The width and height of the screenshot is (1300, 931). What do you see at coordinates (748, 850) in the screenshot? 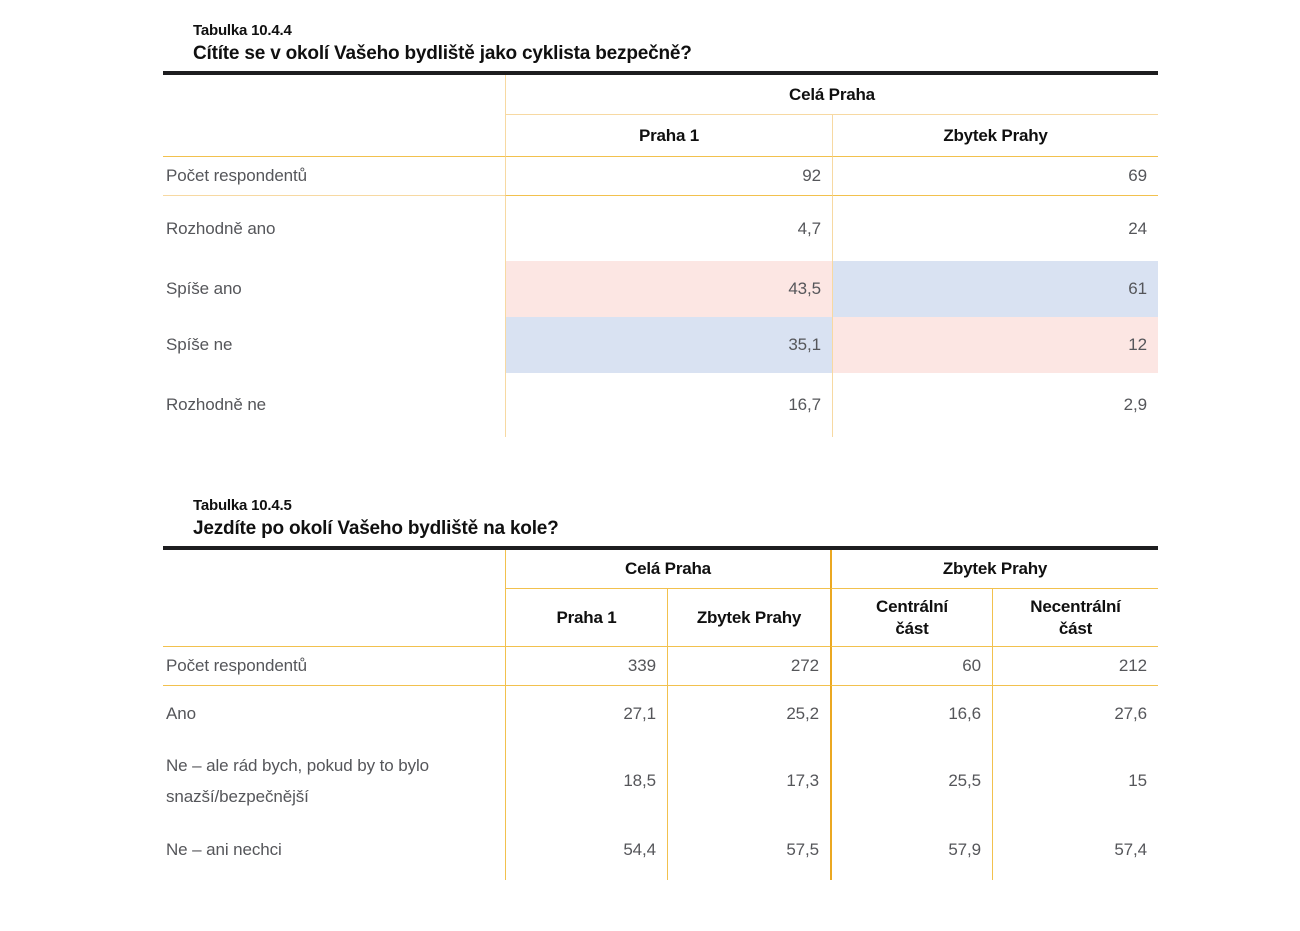
I see `value-cell: 57,5` at bounding box center [748, 850].